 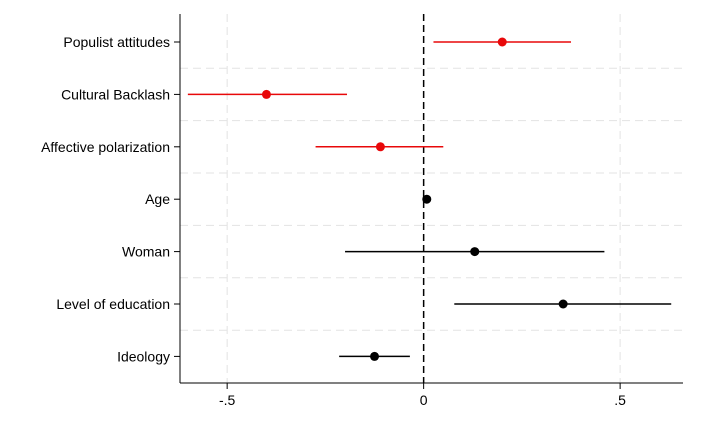 What do you see at coordinates (424, 400) in the screenshot?
I see `x-tick-label: 0` at bounding box center [424, 400].